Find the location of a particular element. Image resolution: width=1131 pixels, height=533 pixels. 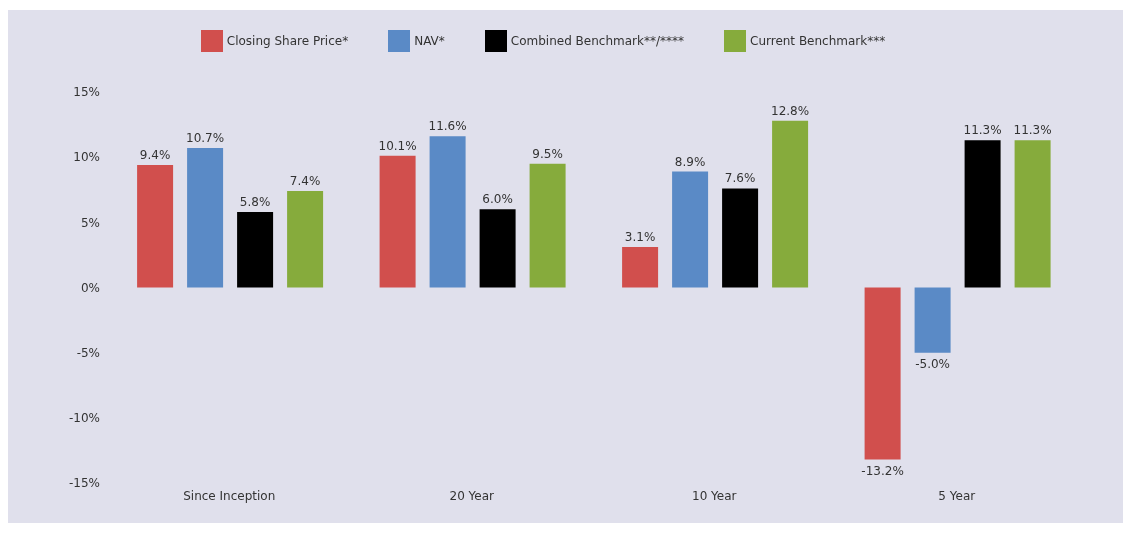

y-tick-label: 15% is located at coordinates (86, 92).